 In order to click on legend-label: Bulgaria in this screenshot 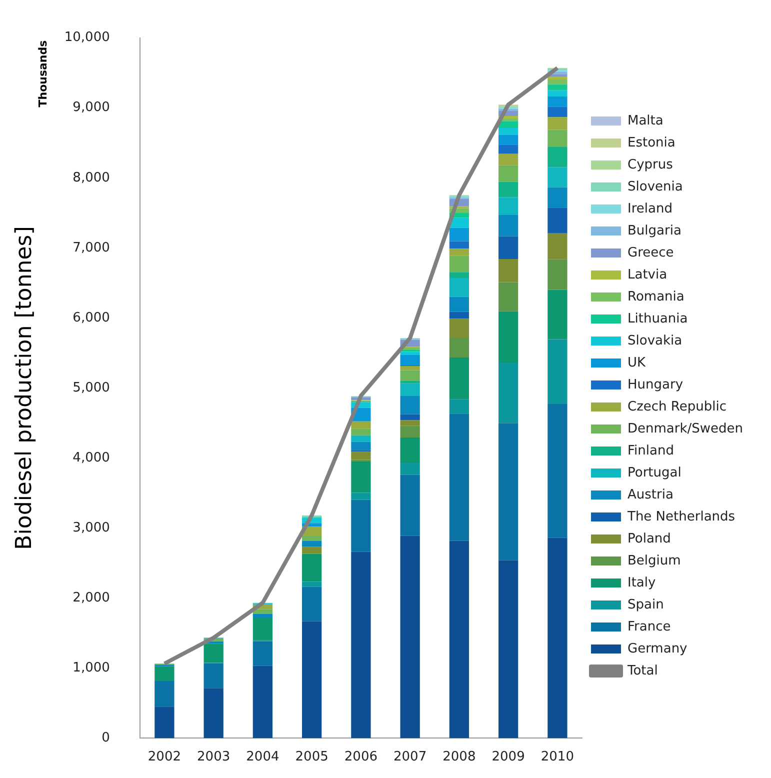, I will do `click(655, 230)`.